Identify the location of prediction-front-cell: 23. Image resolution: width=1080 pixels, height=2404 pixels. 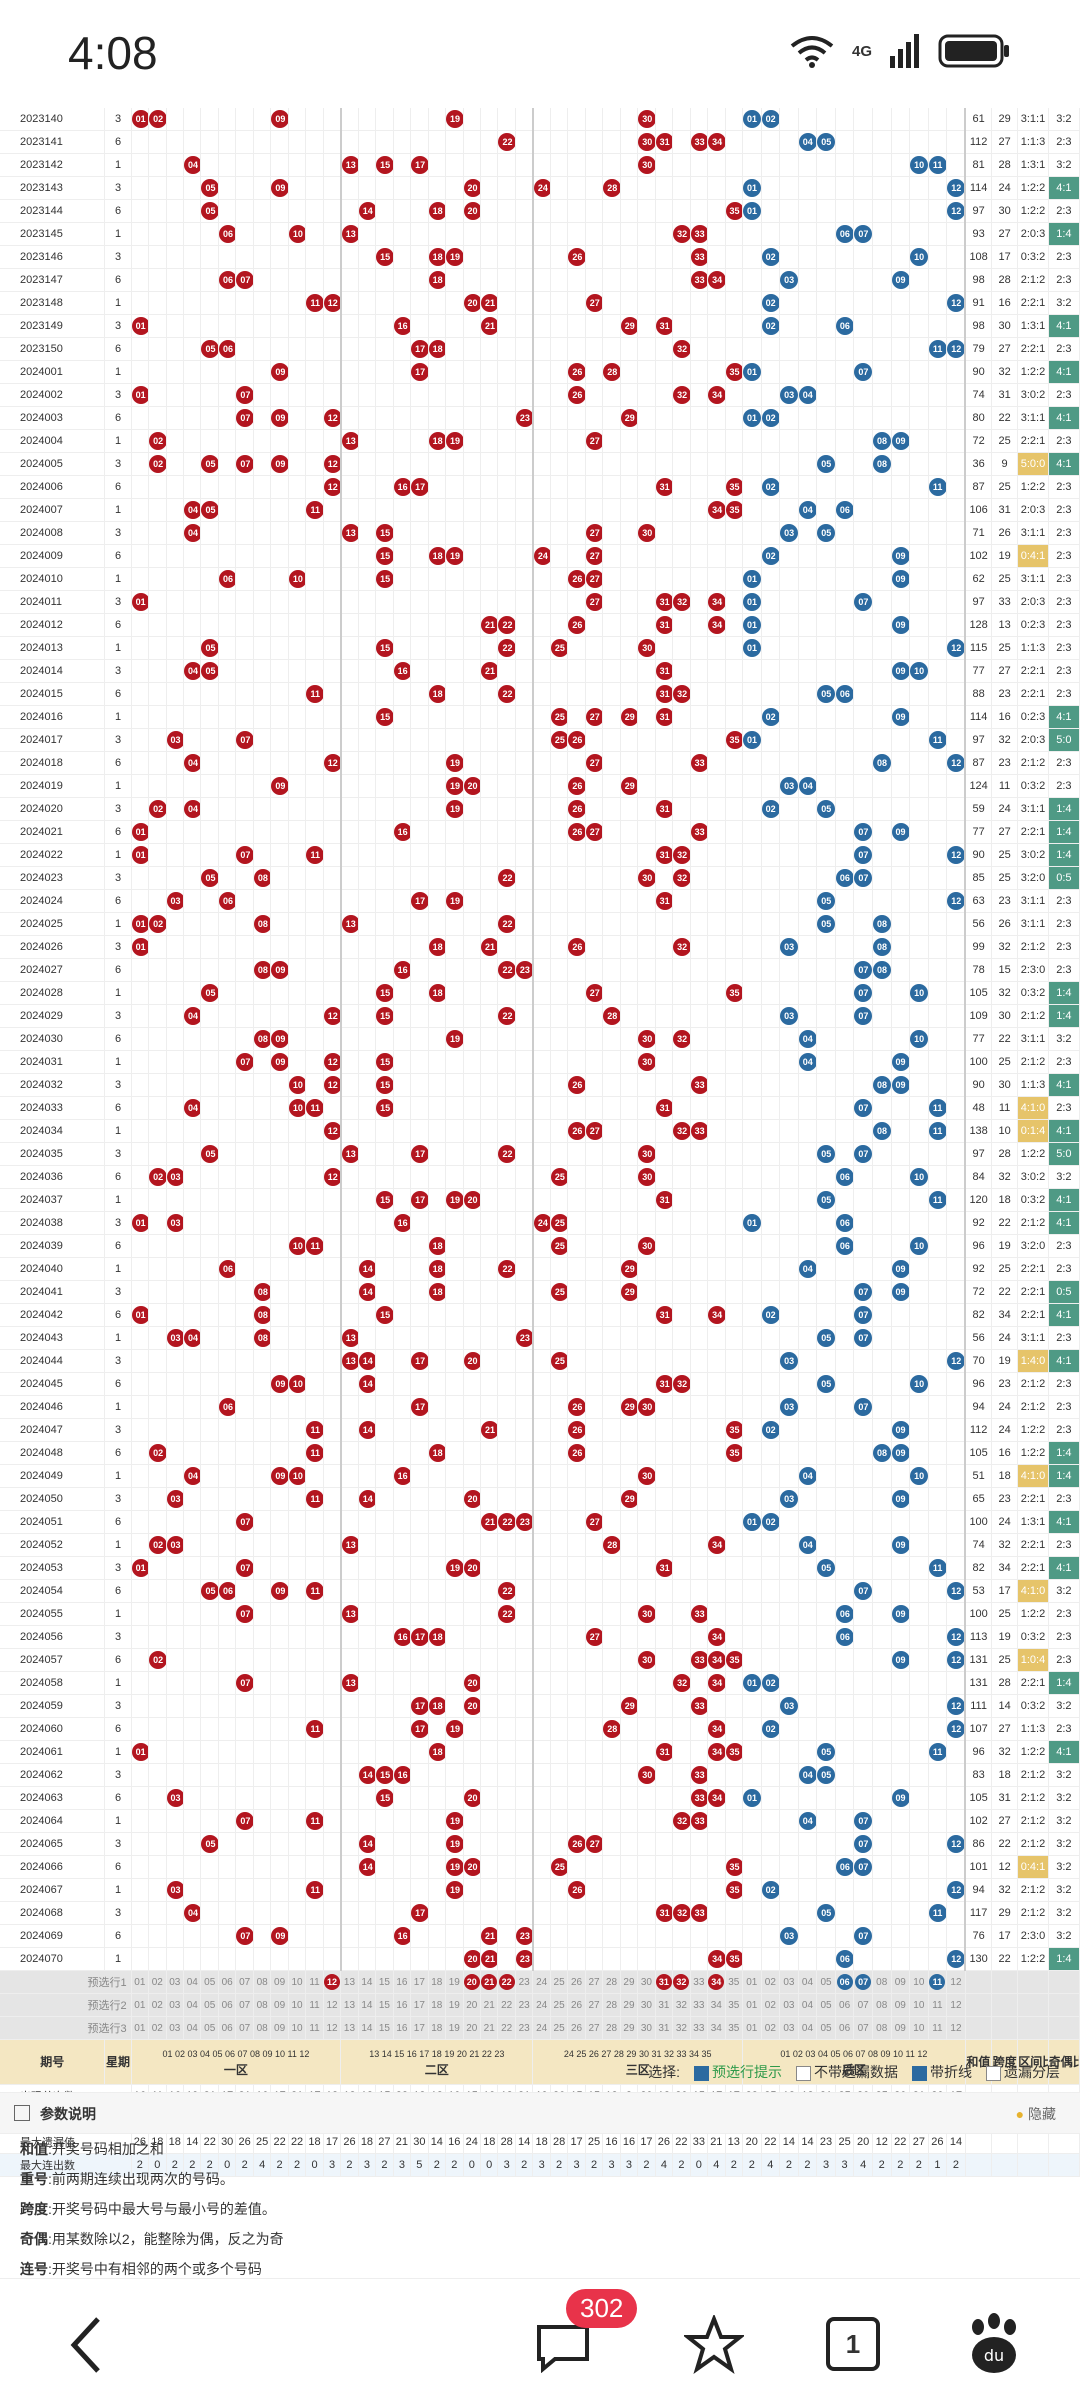
(524, 1982).